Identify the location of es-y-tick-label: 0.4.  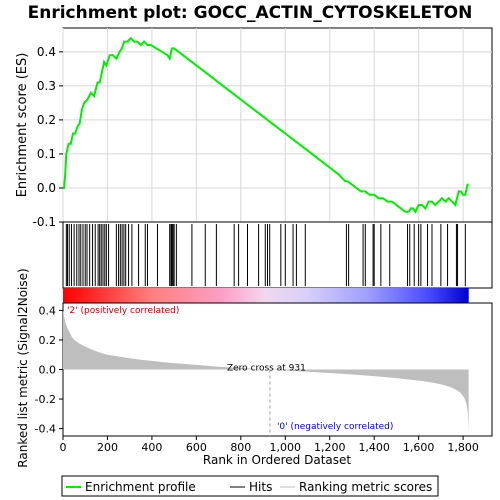
(46, 52).